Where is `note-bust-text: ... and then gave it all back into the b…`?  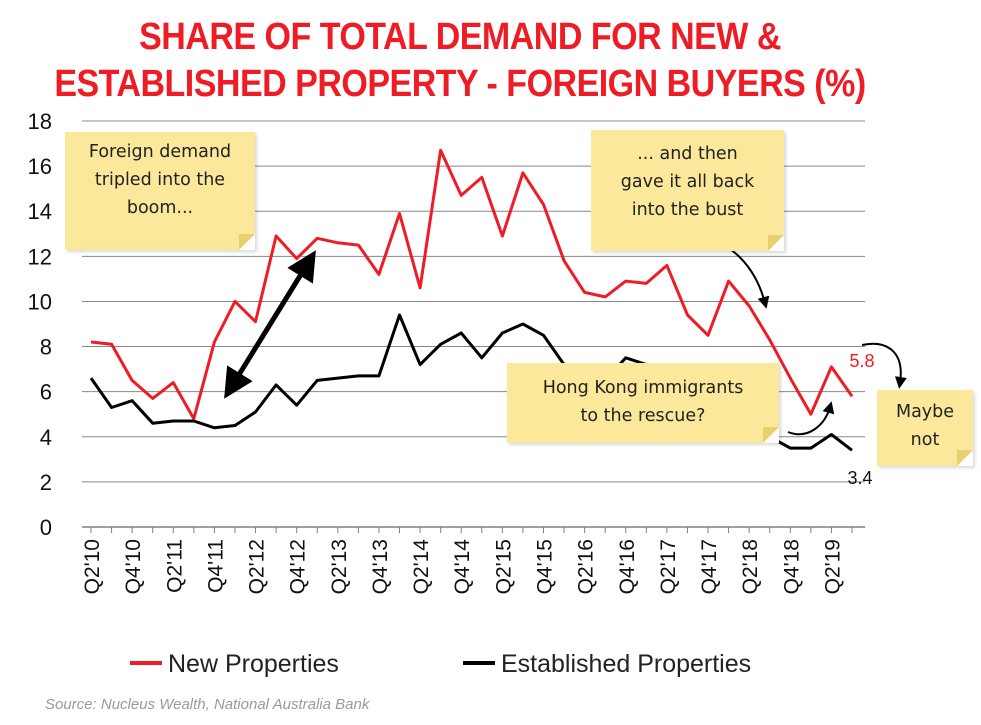
note-bust-text: ... and then gave it all back into the b… is located at coordinates (687, 182).